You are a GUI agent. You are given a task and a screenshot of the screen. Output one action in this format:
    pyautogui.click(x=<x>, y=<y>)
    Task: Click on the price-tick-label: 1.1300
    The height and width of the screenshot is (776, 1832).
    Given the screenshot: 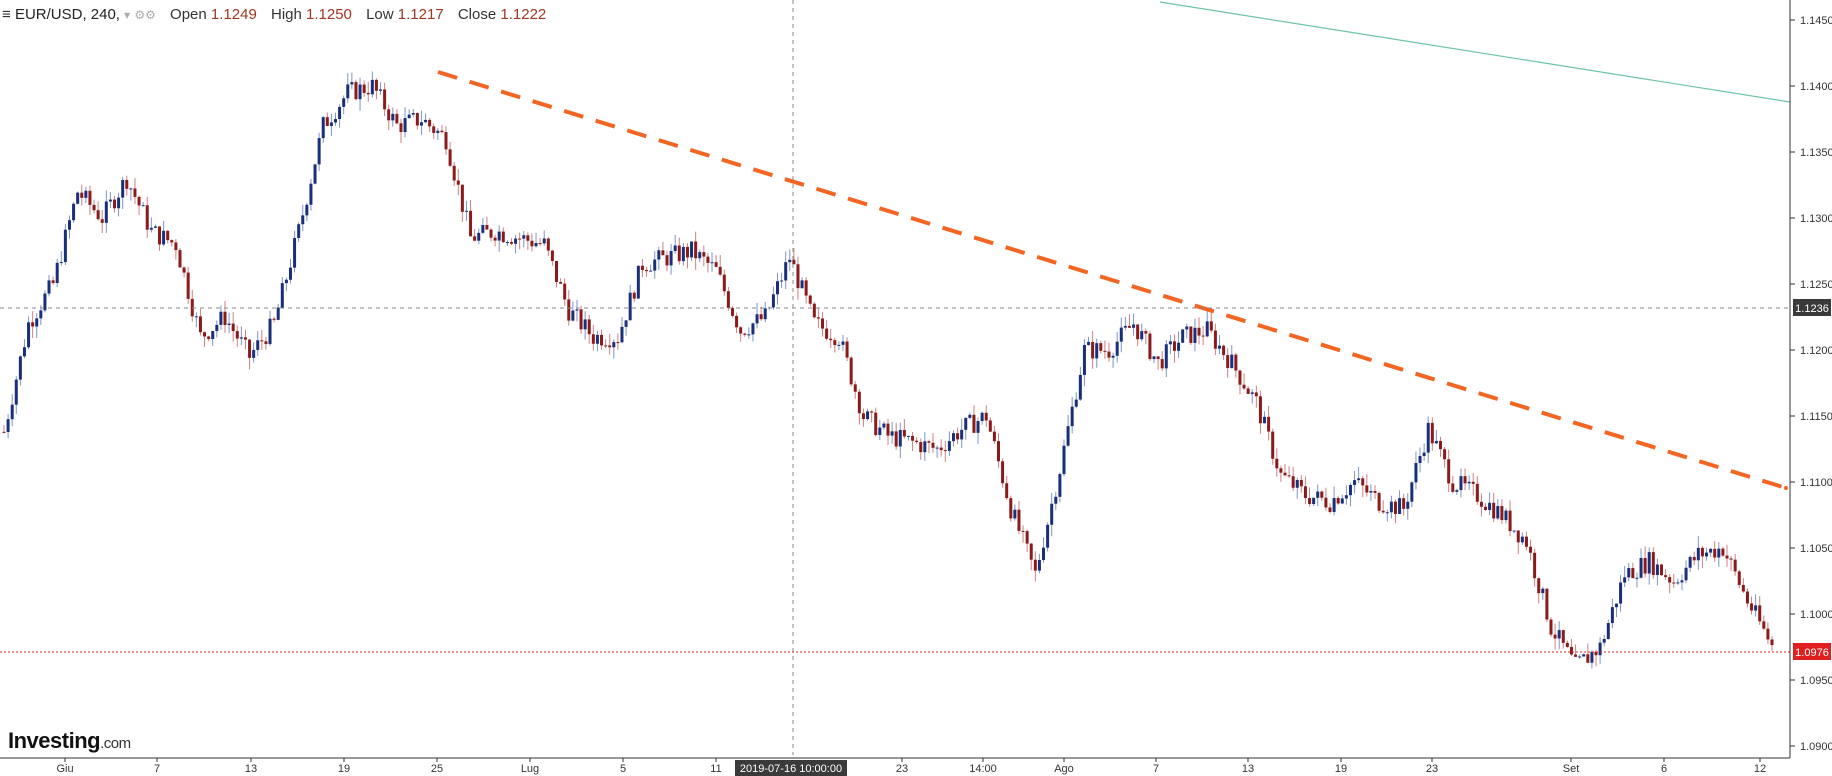 What is the action you would take?
    pyautogui.click(x=1816, y=219)
    